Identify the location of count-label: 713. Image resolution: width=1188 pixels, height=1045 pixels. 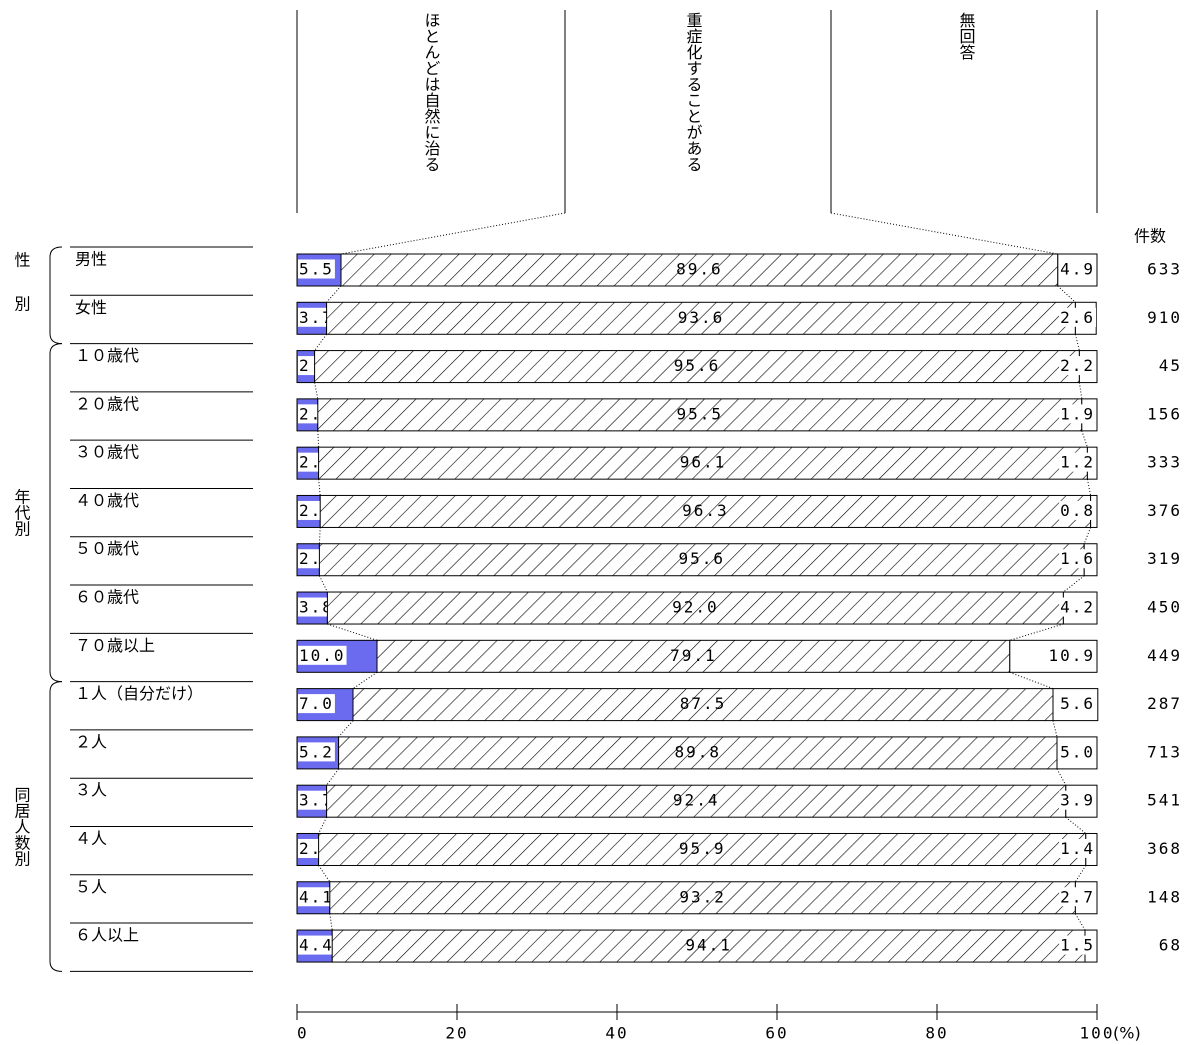
(1164, 751).